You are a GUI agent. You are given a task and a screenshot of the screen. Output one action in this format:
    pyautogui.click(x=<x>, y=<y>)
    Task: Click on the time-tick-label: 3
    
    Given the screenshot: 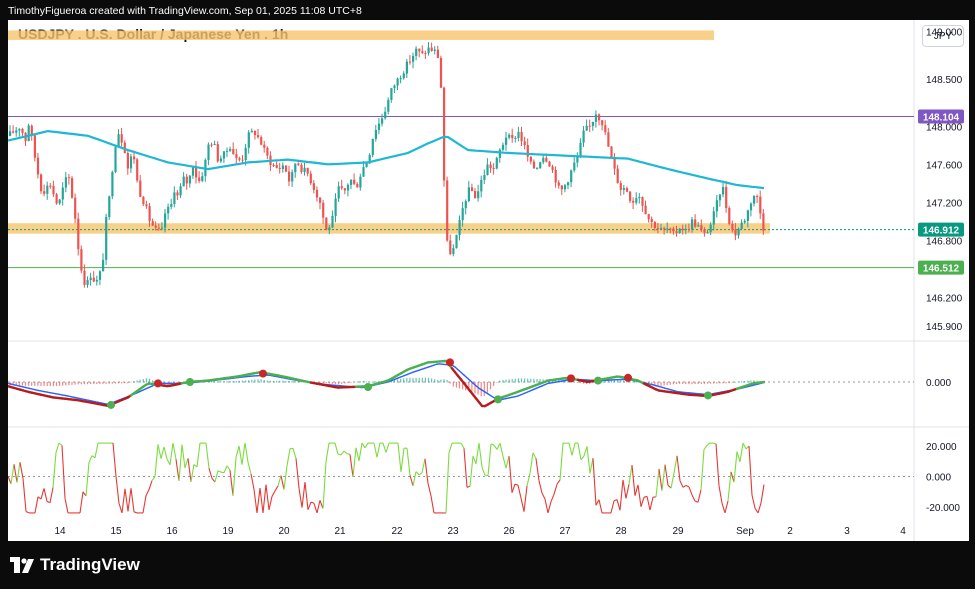 What is the action you would take?
    pyautogui.click(x=847, y=531)
    